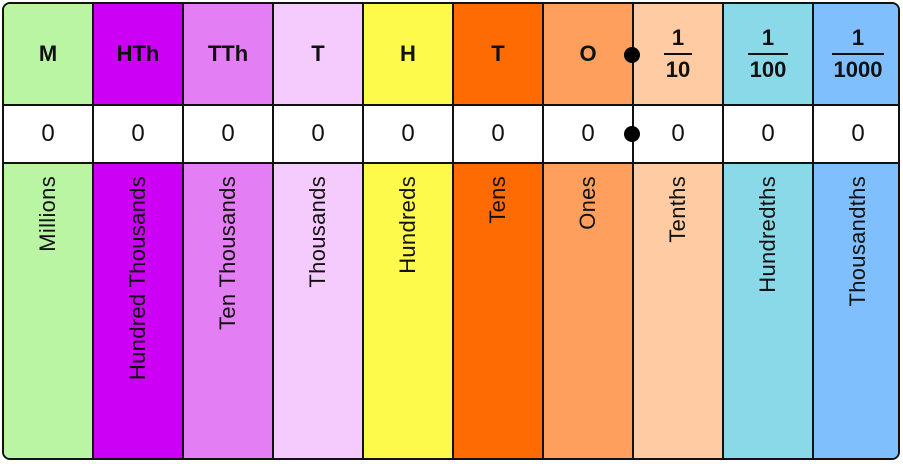  What do you see at coordinates (587, 203) in the screenshot?
I see `name-ones: Ones` at bounding box center [587, 203].